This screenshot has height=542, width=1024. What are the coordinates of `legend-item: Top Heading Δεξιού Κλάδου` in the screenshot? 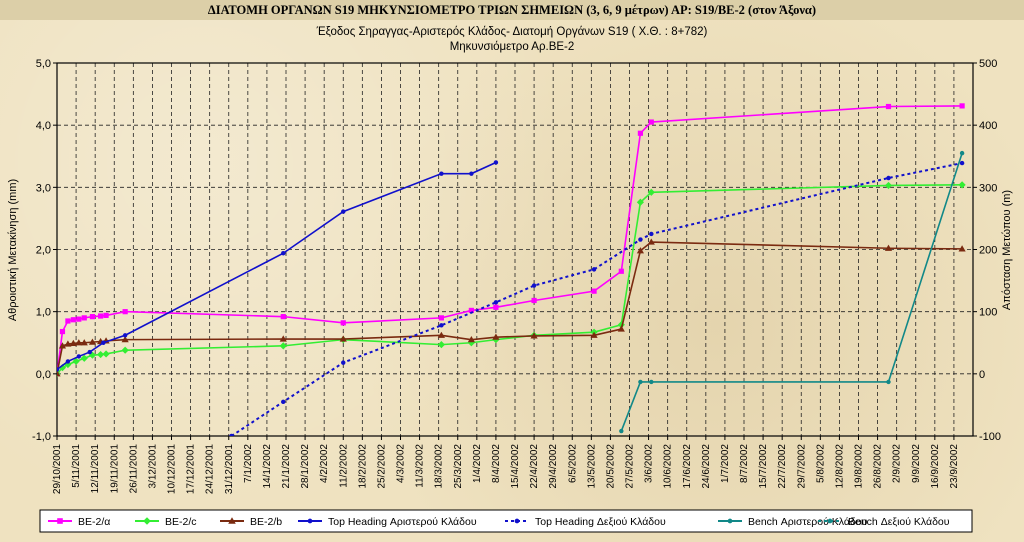 It's located at (585, 522).